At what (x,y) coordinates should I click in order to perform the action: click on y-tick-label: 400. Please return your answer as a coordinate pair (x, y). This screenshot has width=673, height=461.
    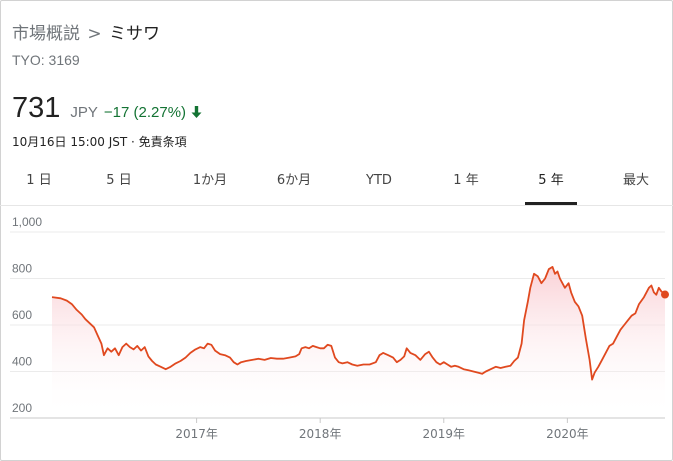
    Looking at the image, I should click on (22, 362).